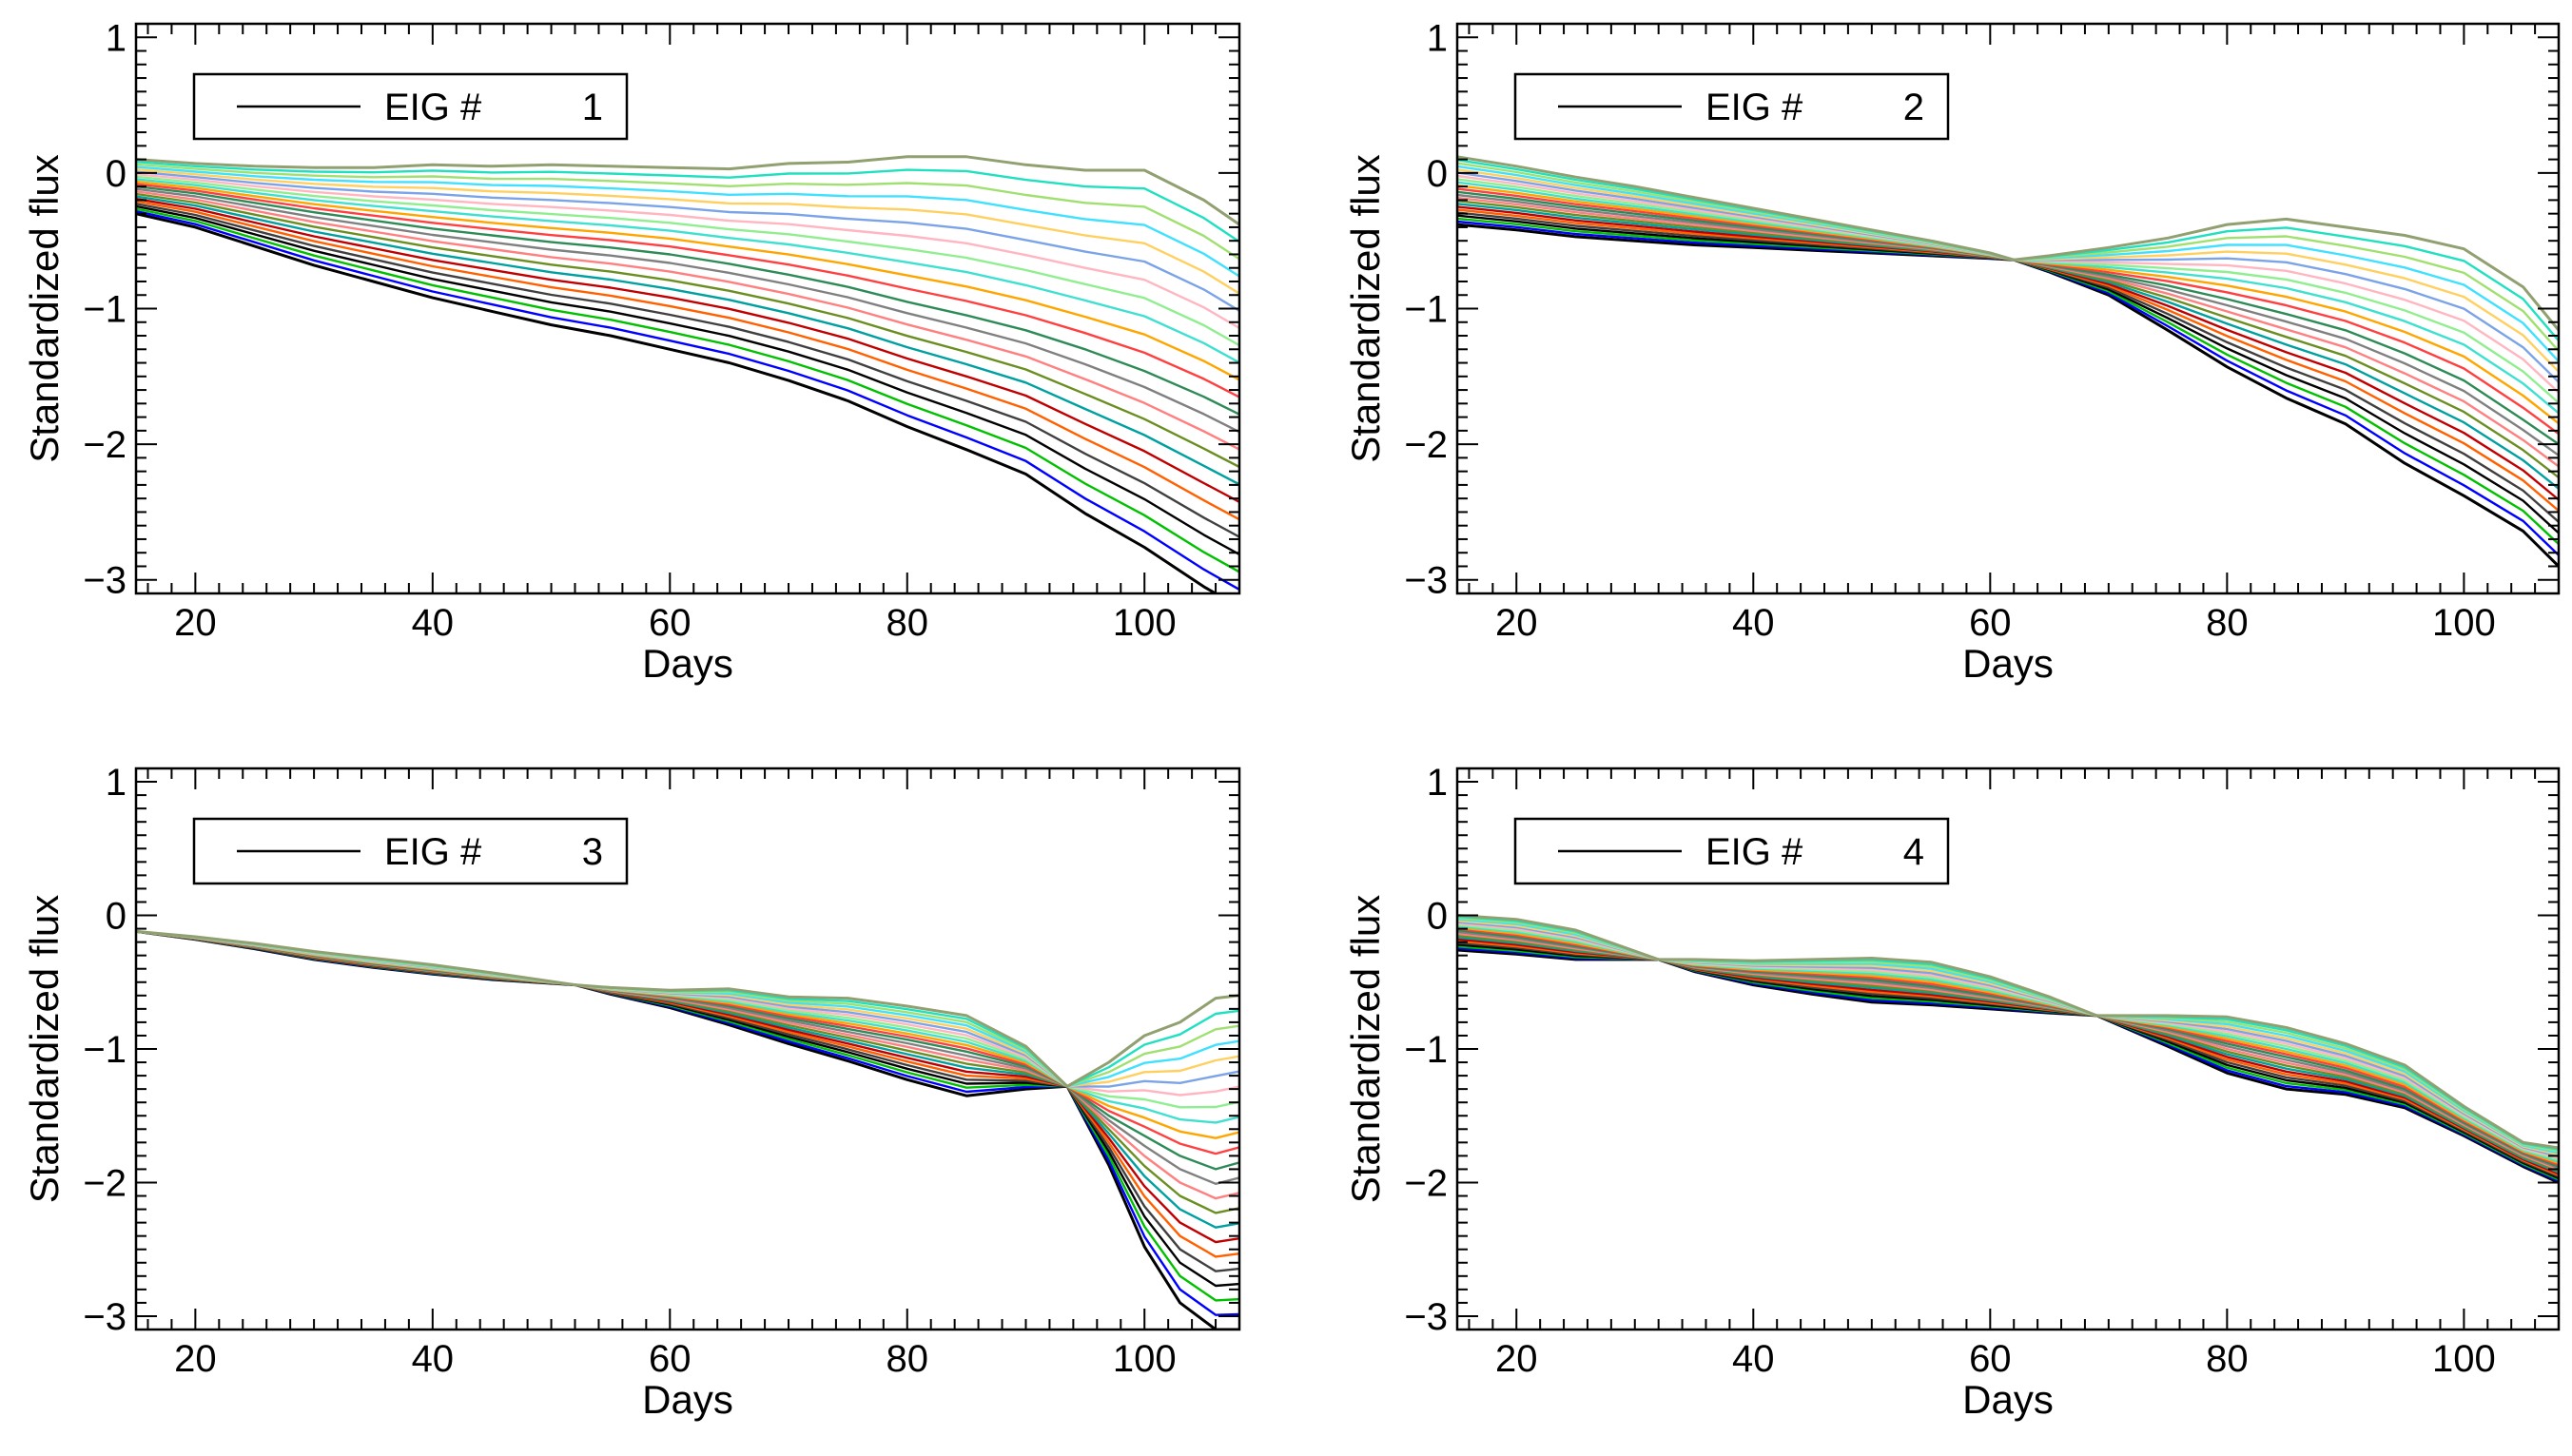 The height and width of the screenshot is (1456, 2572). I want to click on legend: EIG # 2, so click(1731, 107).